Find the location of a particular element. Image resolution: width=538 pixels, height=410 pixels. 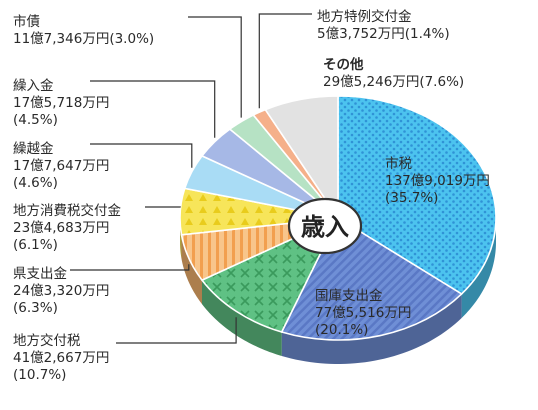

slice-percent: (10.7%) is located at coordinates (40, 375).